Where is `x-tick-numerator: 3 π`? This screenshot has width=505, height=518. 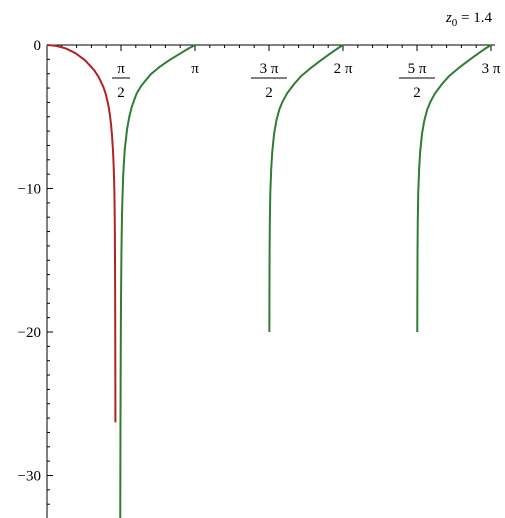 x-tick-numerator: 3 π is located at coordinates (269, 69).